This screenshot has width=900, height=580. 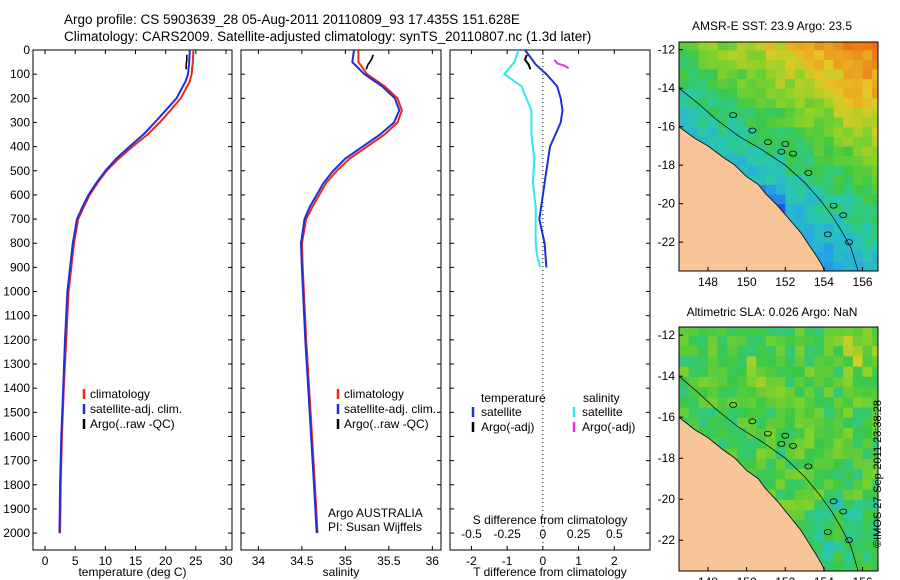 What do you see at coordinates (75, 561) in the screenshot?
I see `xtick-label-temperature: 5` at bounding box center [75, 561].